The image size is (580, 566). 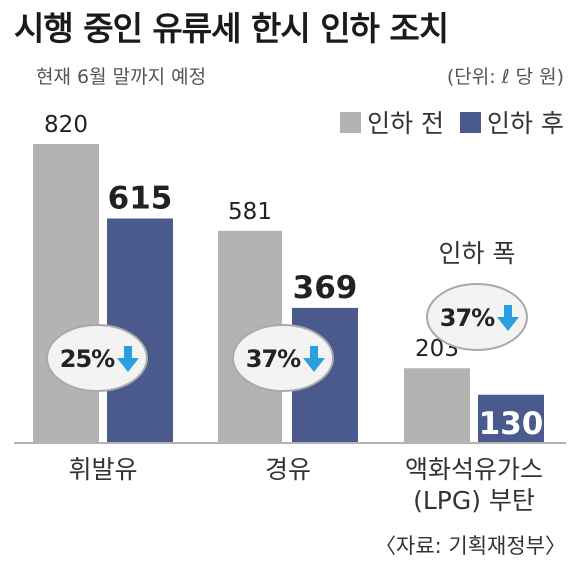 I want to click on category-label-1: 휘발유, so click(x=102, y=469).